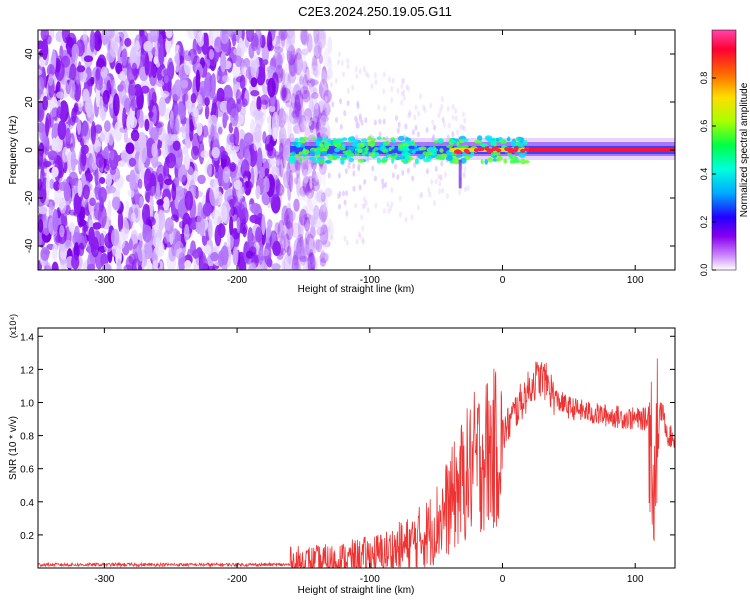 This screenshot has width=750, height=605. What do you see at coordinates (27, 403) in the screenshot?
I see `y-tick-label: 1.0` at bounding box center [27, 403].